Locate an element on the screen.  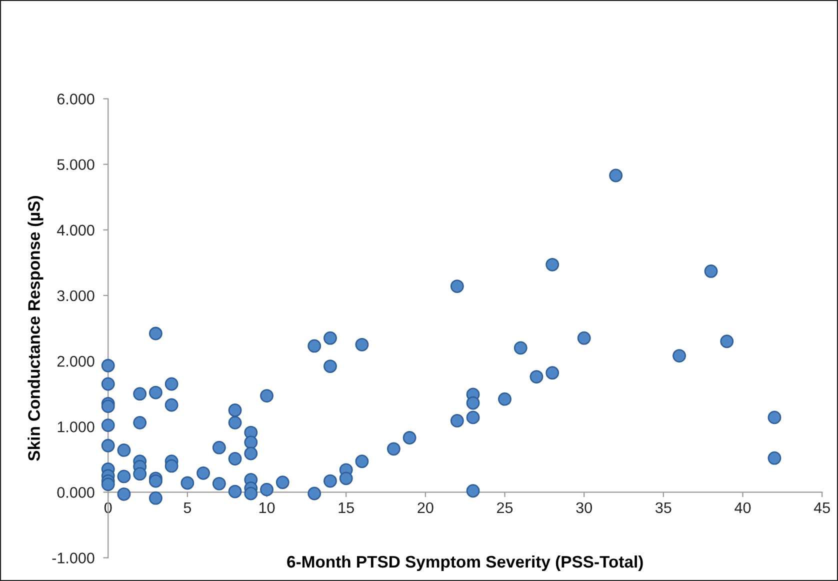
x-tick-label: 10 is located at coordinates (267, 508).